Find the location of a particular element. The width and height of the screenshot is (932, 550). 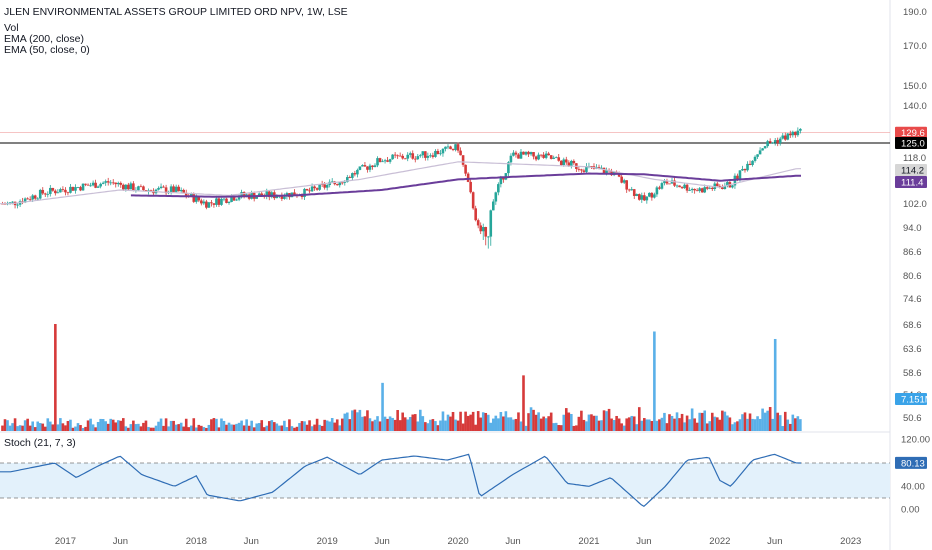

price-tick-label: 63.6 is located at coordinates (912, 349).